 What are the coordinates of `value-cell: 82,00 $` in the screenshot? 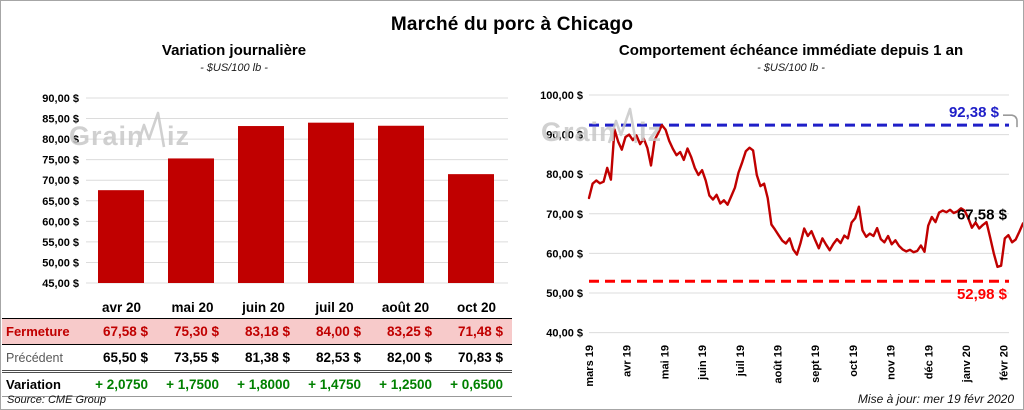 It's located at (405, 358).